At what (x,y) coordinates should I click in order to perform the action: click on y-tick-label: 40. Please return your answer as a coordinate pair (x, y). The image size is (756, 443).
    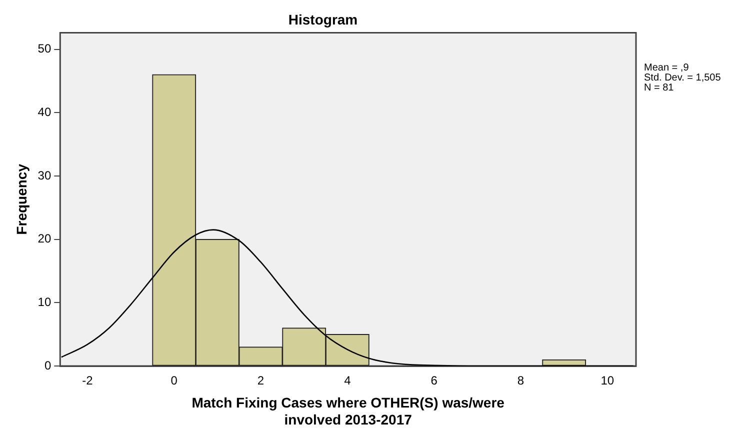
    Looking at the image, I should click on (45, 111).